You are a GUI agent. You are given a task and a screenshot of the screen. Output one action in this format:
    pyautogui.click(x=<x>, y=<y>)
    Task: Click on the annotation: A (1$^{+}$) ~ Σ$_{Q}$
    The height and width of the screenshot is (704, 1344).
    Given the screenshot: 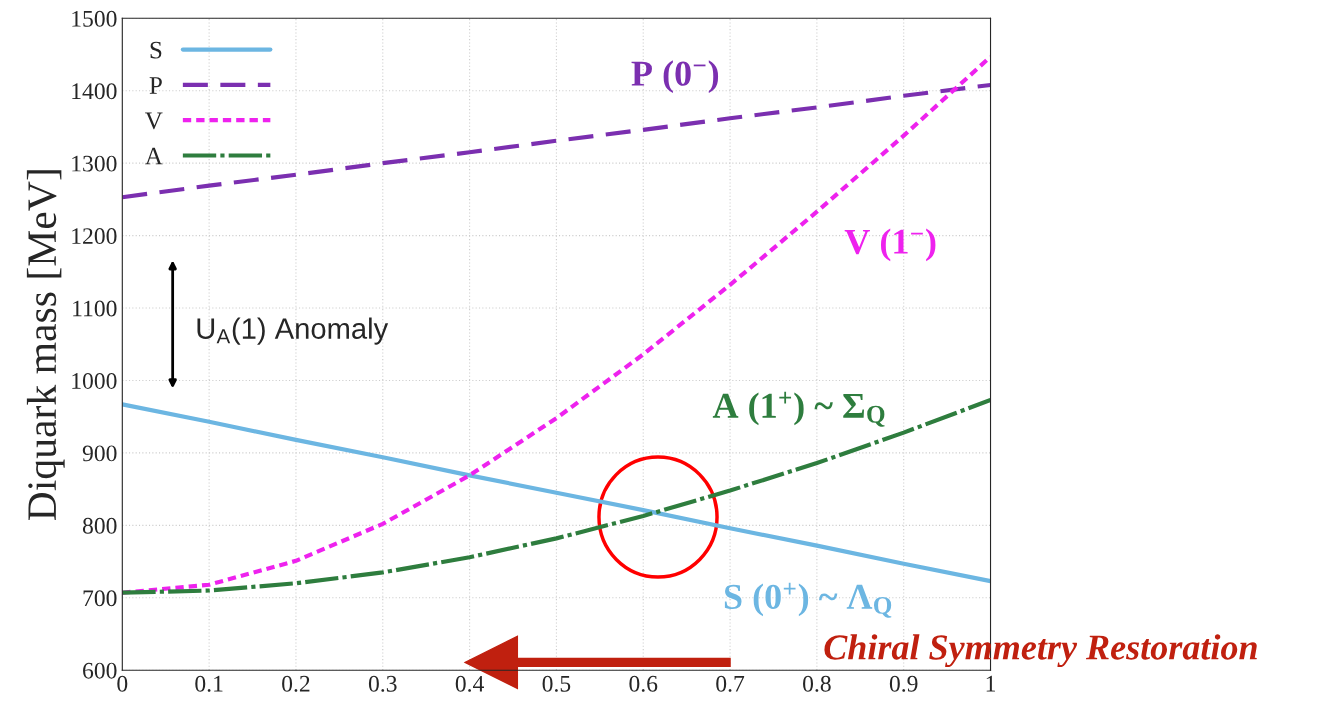 What is the action you would take?
    pyautogui.click(x=798, y=409)
    